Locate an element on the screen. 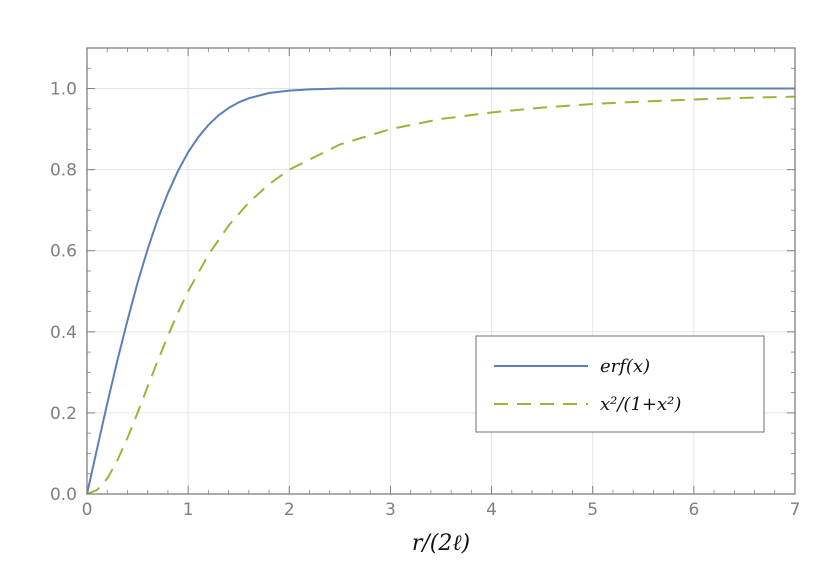 The width and height of the screenshot is (831, 562). x-axis-title: r/(2ℓ) is located at coordinates (441, 543).